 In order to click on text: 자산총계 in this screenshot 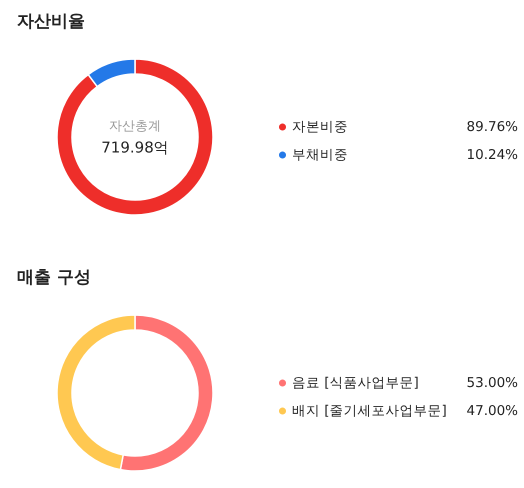, I will do `click(135, 126)`.